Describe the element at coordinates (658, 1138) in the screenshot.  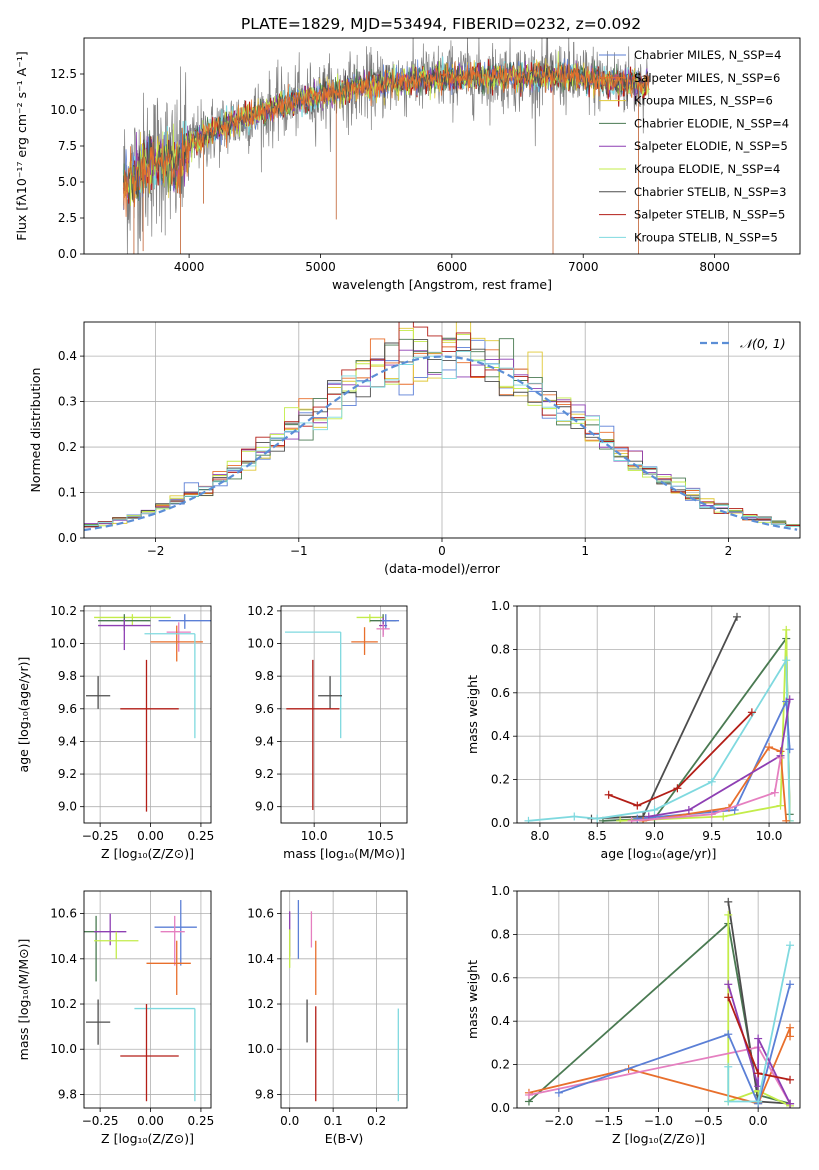
I see `x-axis-label: Z [log₁₀(Z/Z⊙)]` at that location.